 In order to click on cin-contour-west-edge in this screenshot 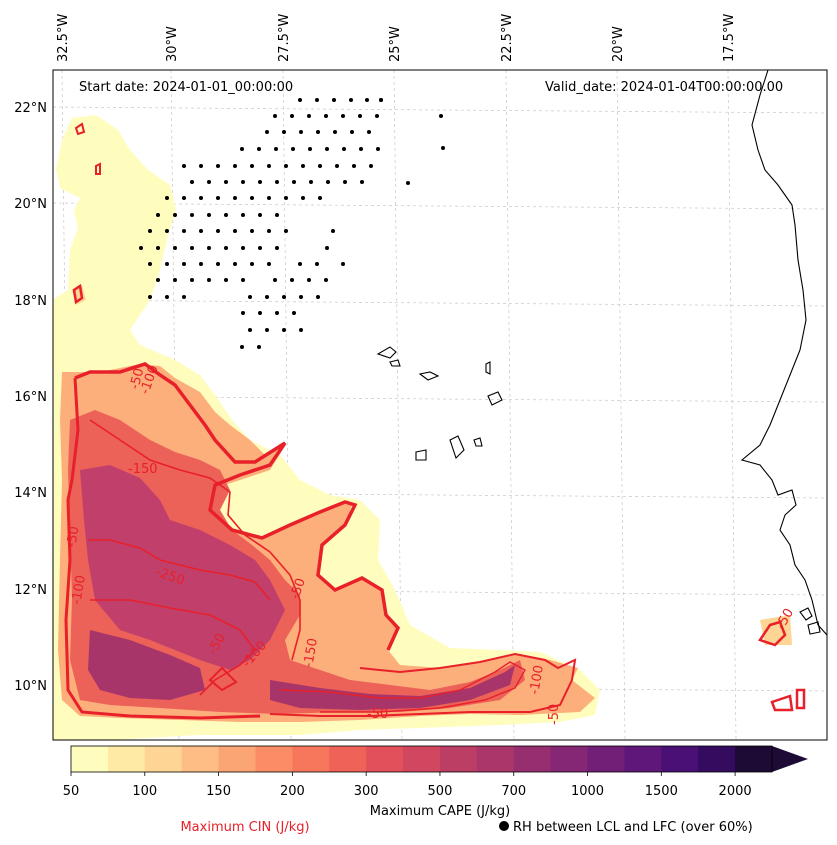, I will do `click(162, 548)`.